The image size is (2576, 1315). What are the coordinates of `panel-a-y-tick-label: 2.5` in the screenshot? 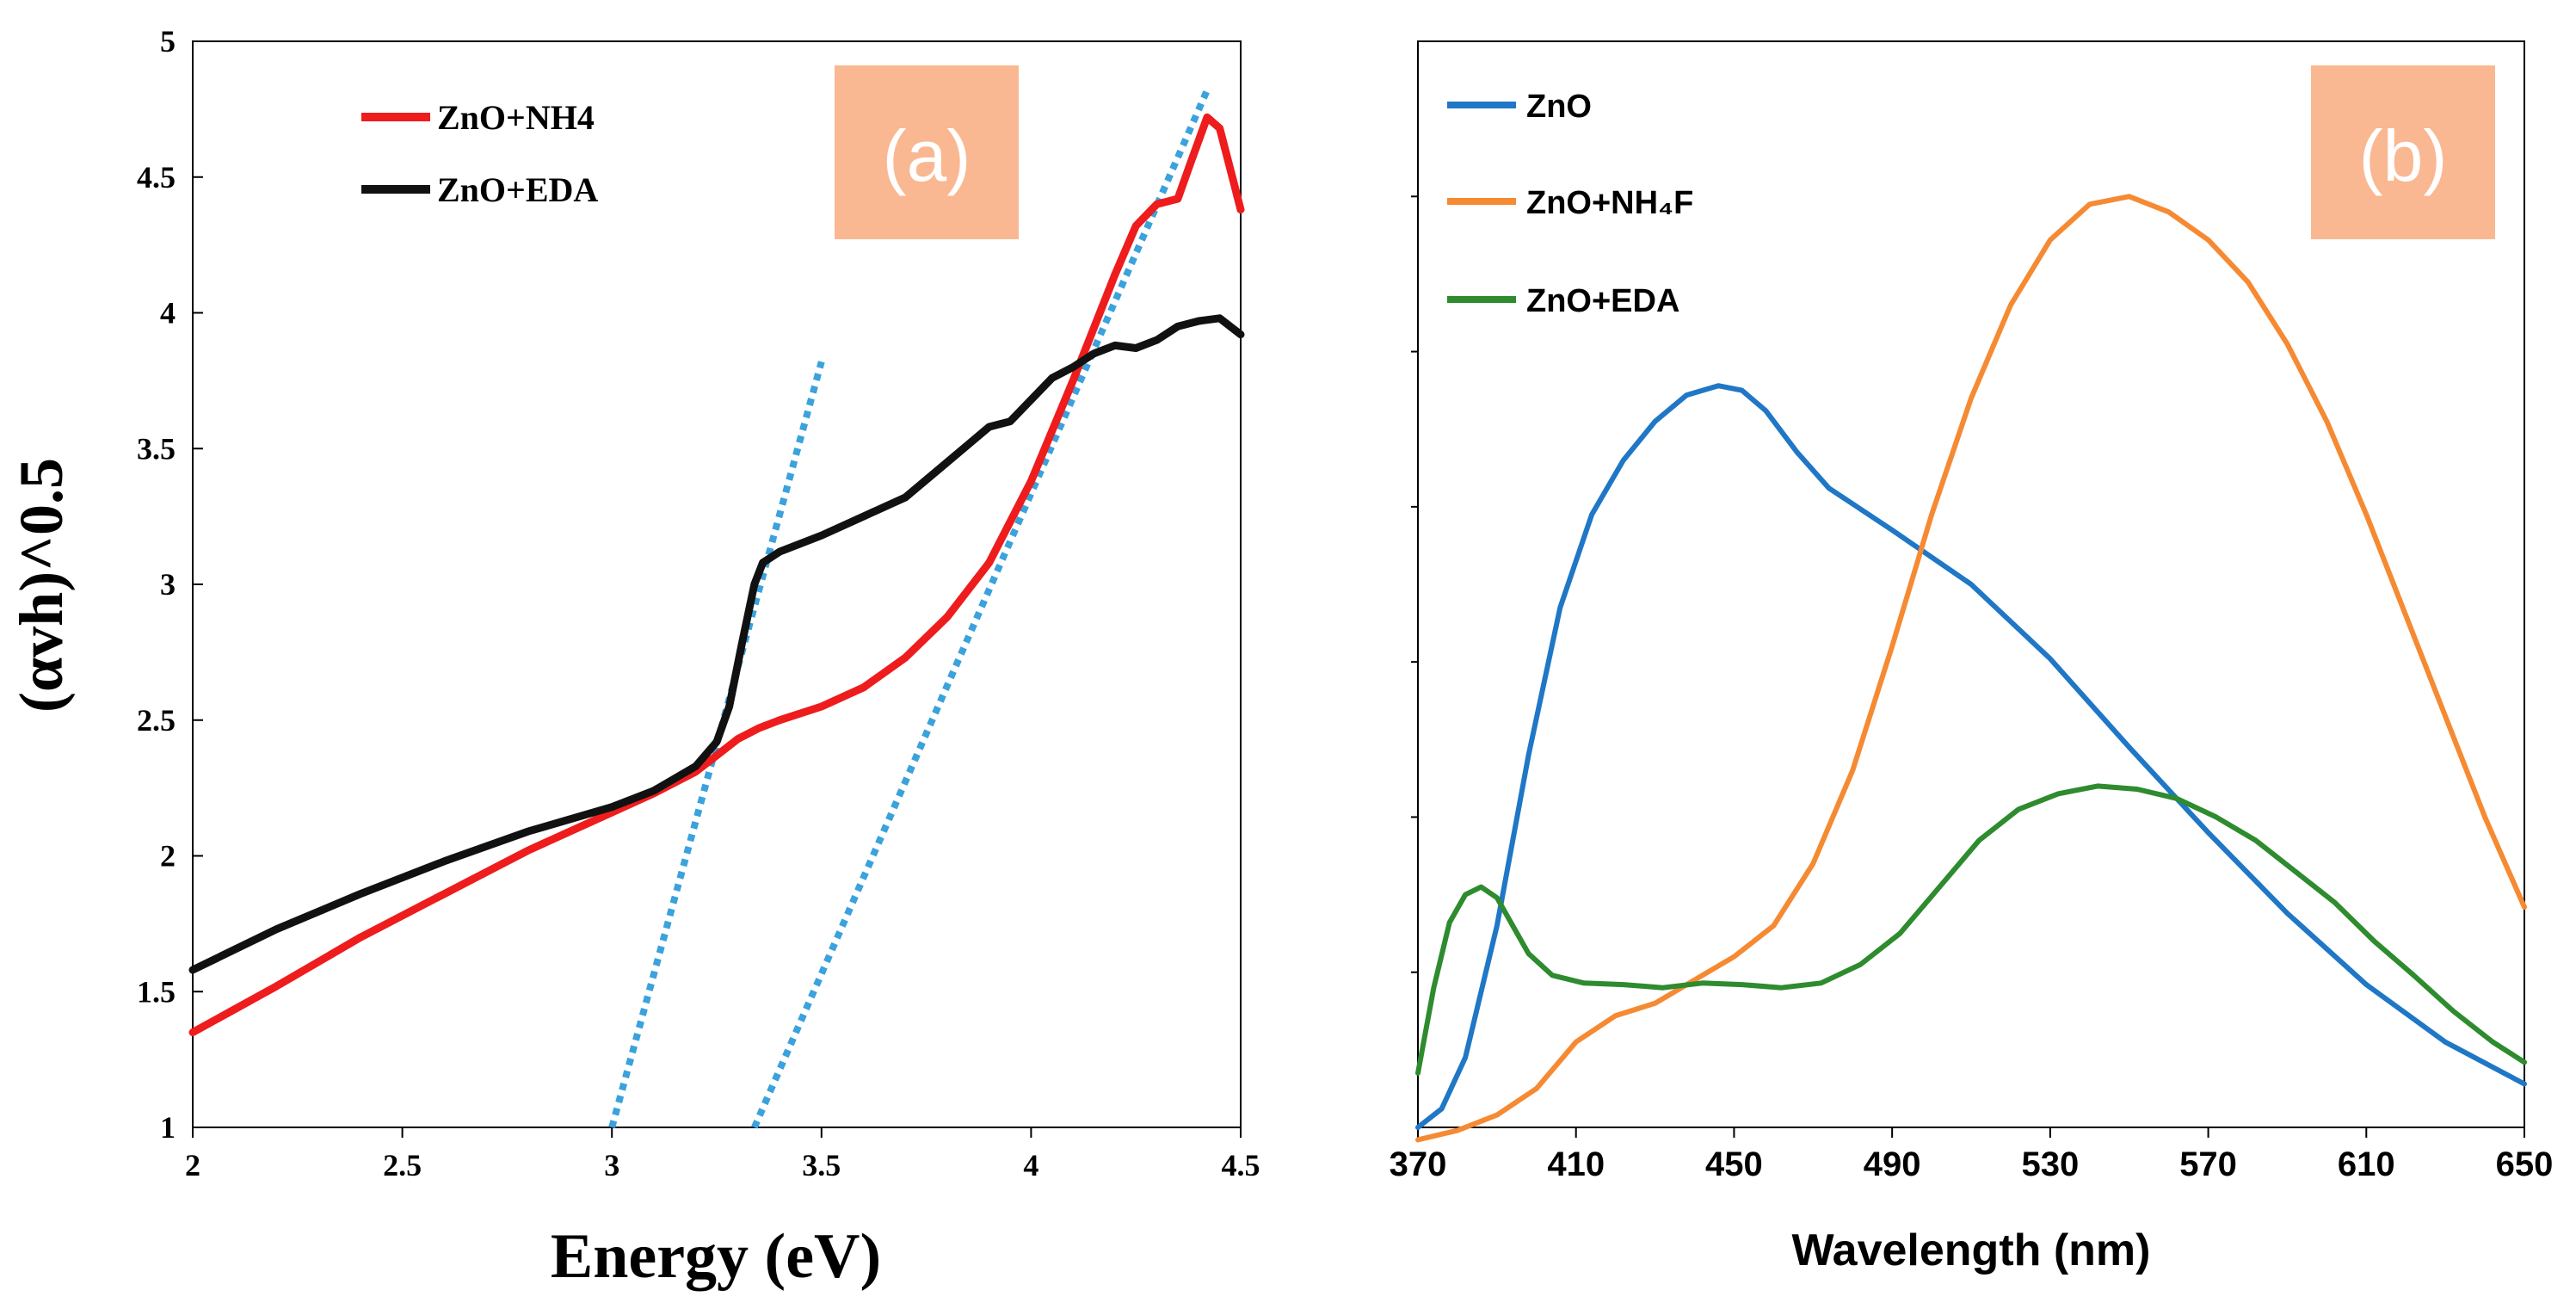 It's located at (156, 720).